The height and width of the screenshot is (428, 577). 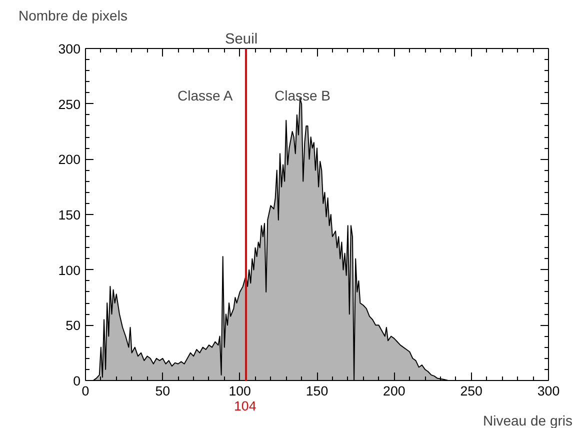 What do you see at coordinates (317, 391) in the screenshot?
I see `x-tick-label: 150` at bounding box center [317, 391].